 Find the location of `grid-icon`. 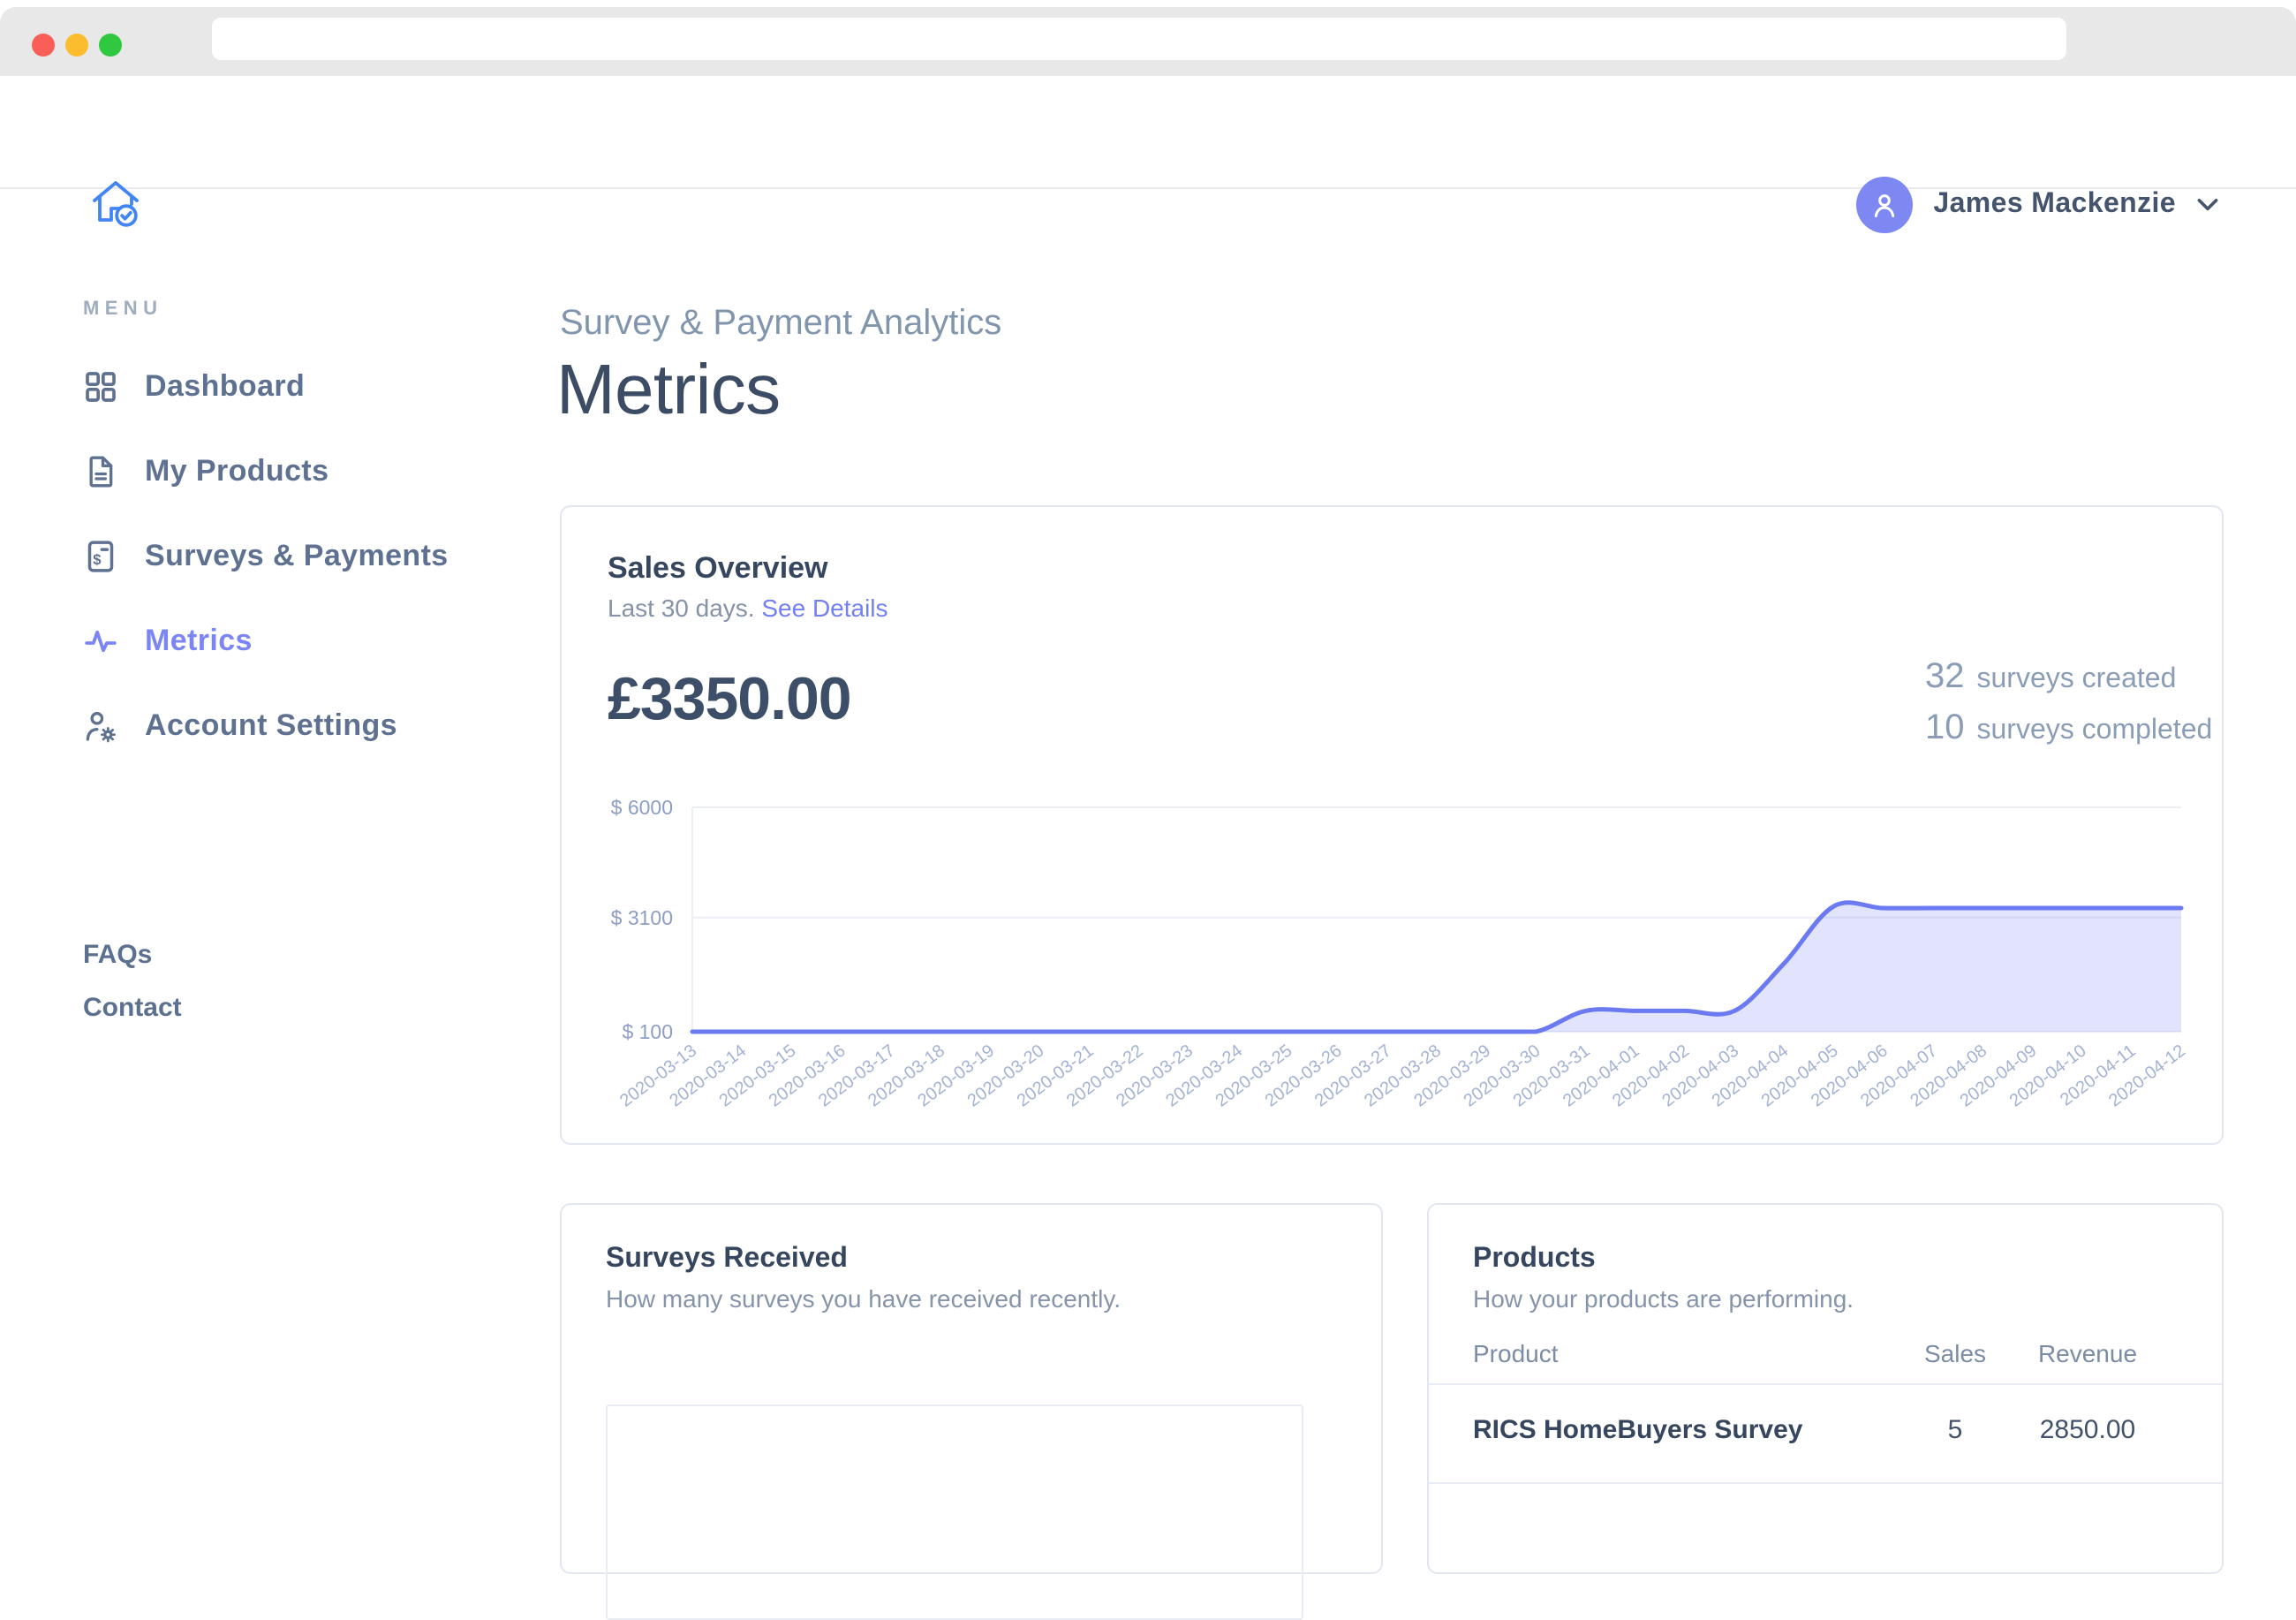

grid-icon is located at coordinates (100, 387).